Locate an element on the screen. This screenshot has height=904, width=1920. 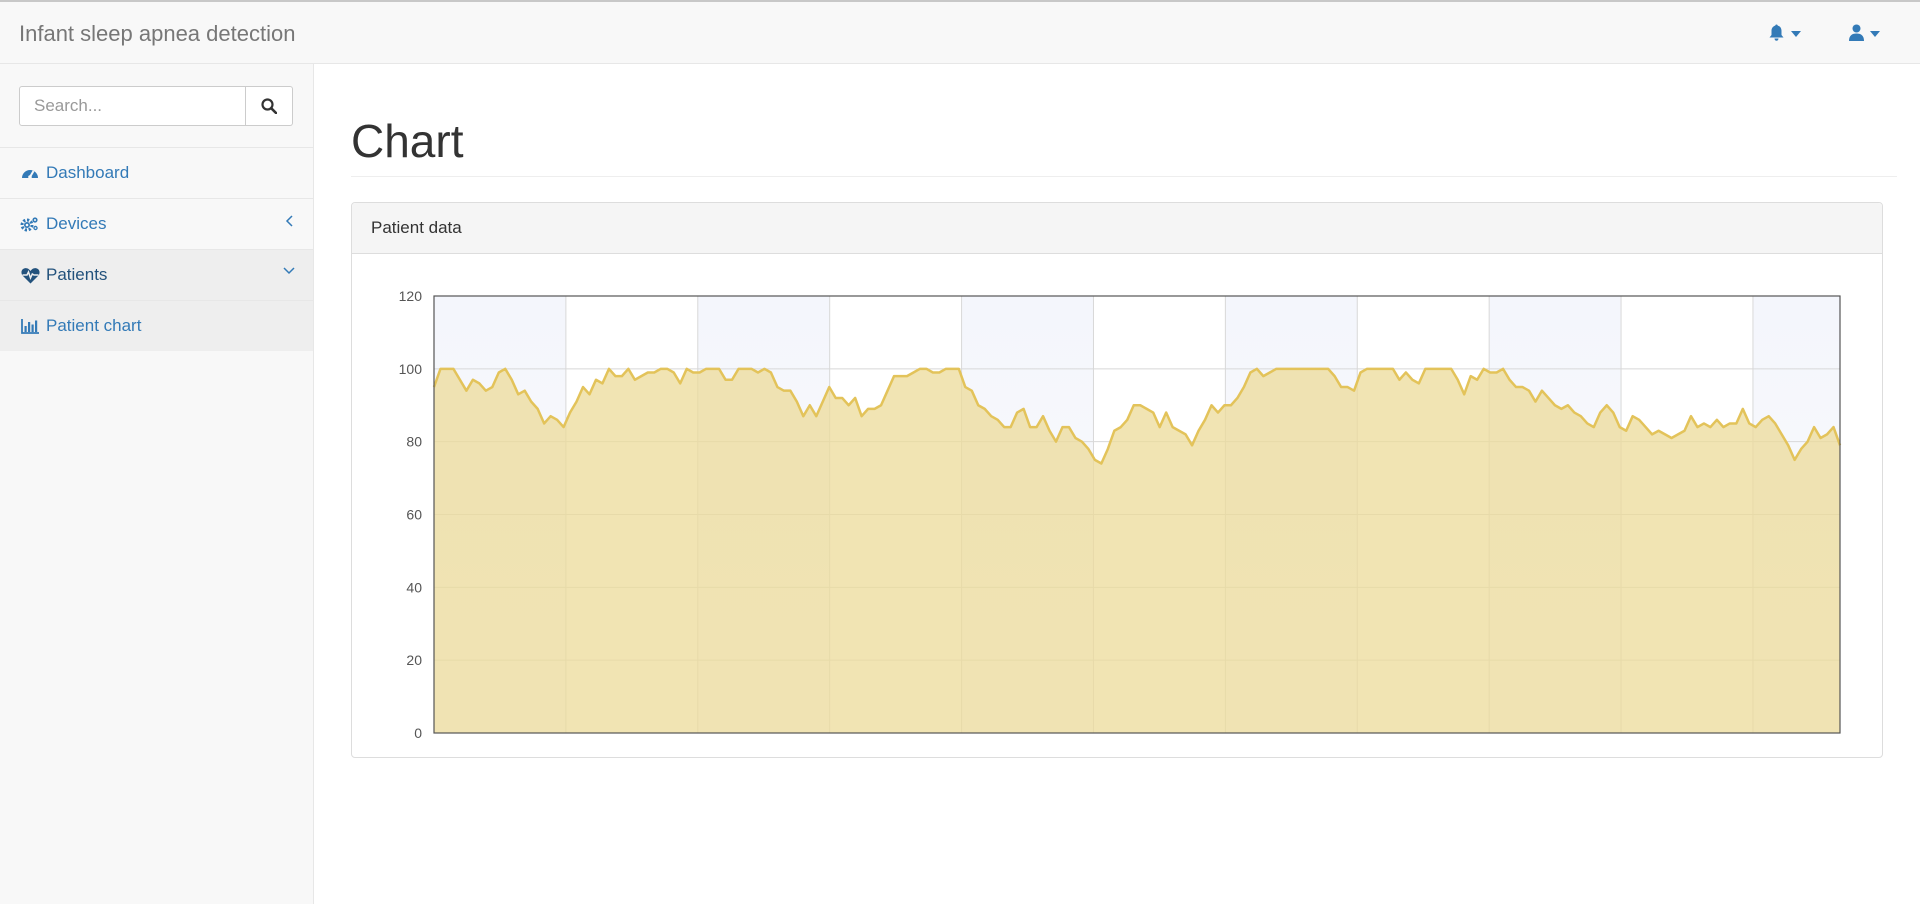
notifications-dropdown is located at coordinates (1784, 33).